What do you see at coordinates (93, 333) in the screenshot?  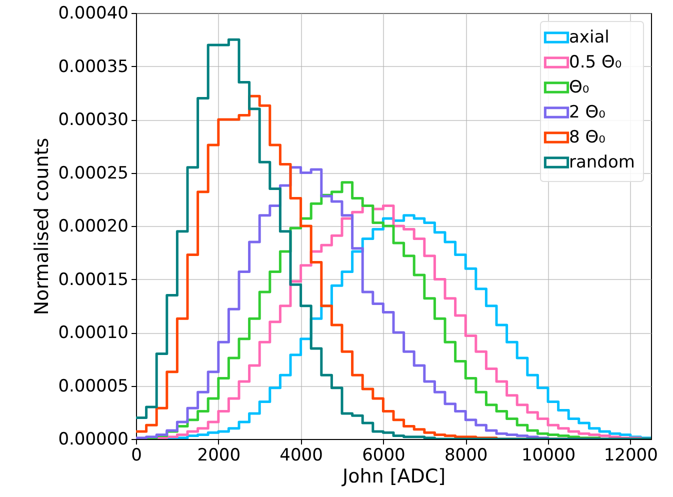 I see `y-tick-label: 0.00010` at bounding box center [93, 333].